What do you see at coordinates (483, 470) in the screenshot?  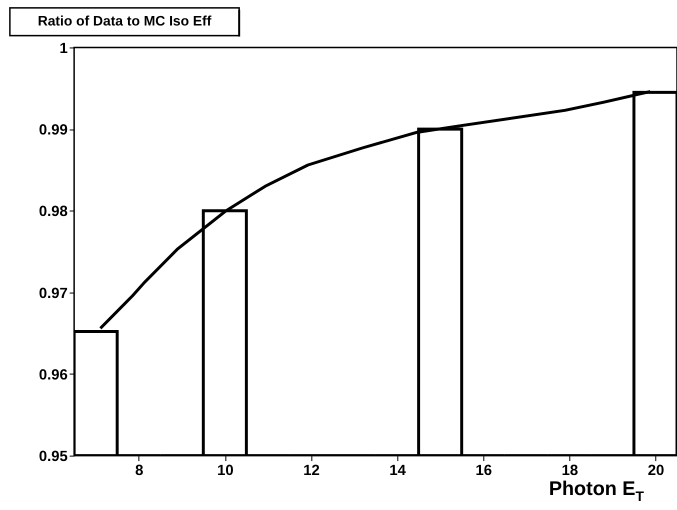 I see `x-tick-label: 16` at bounding box center [483, 470].